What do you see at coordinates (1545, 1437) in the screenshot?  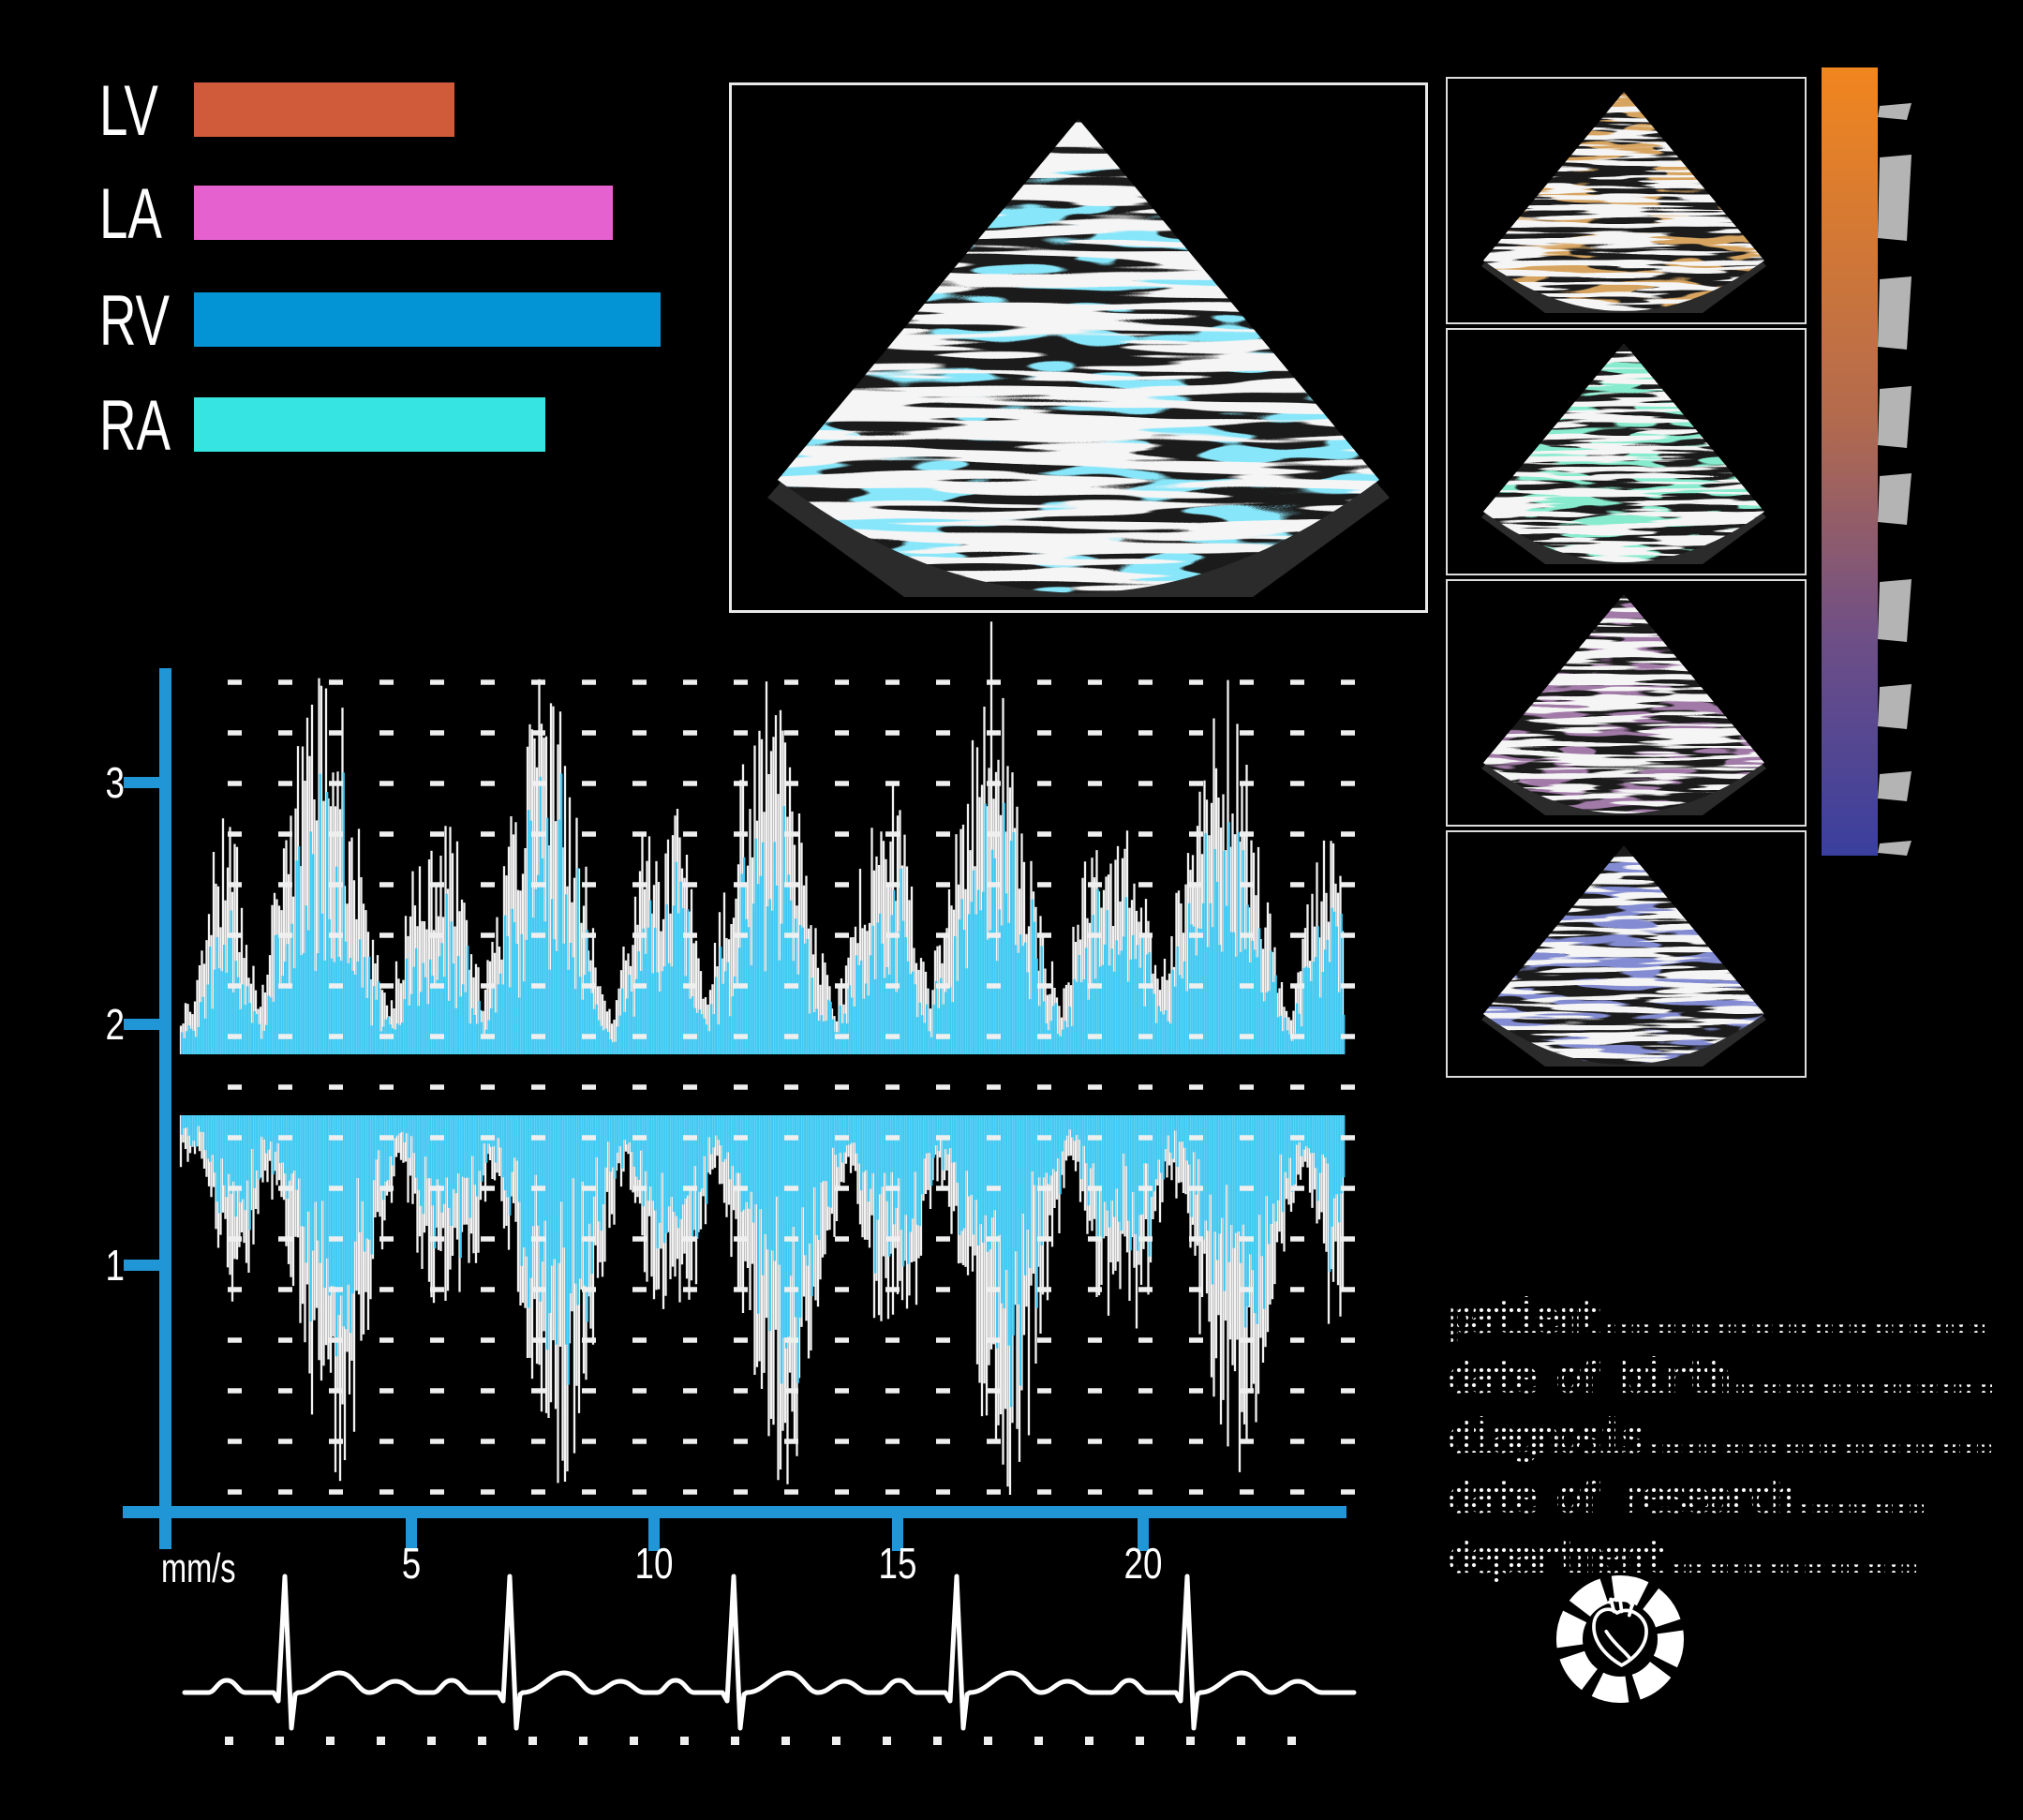 I see `form-label: diagnosis` at bounding box center [1545, 1437].